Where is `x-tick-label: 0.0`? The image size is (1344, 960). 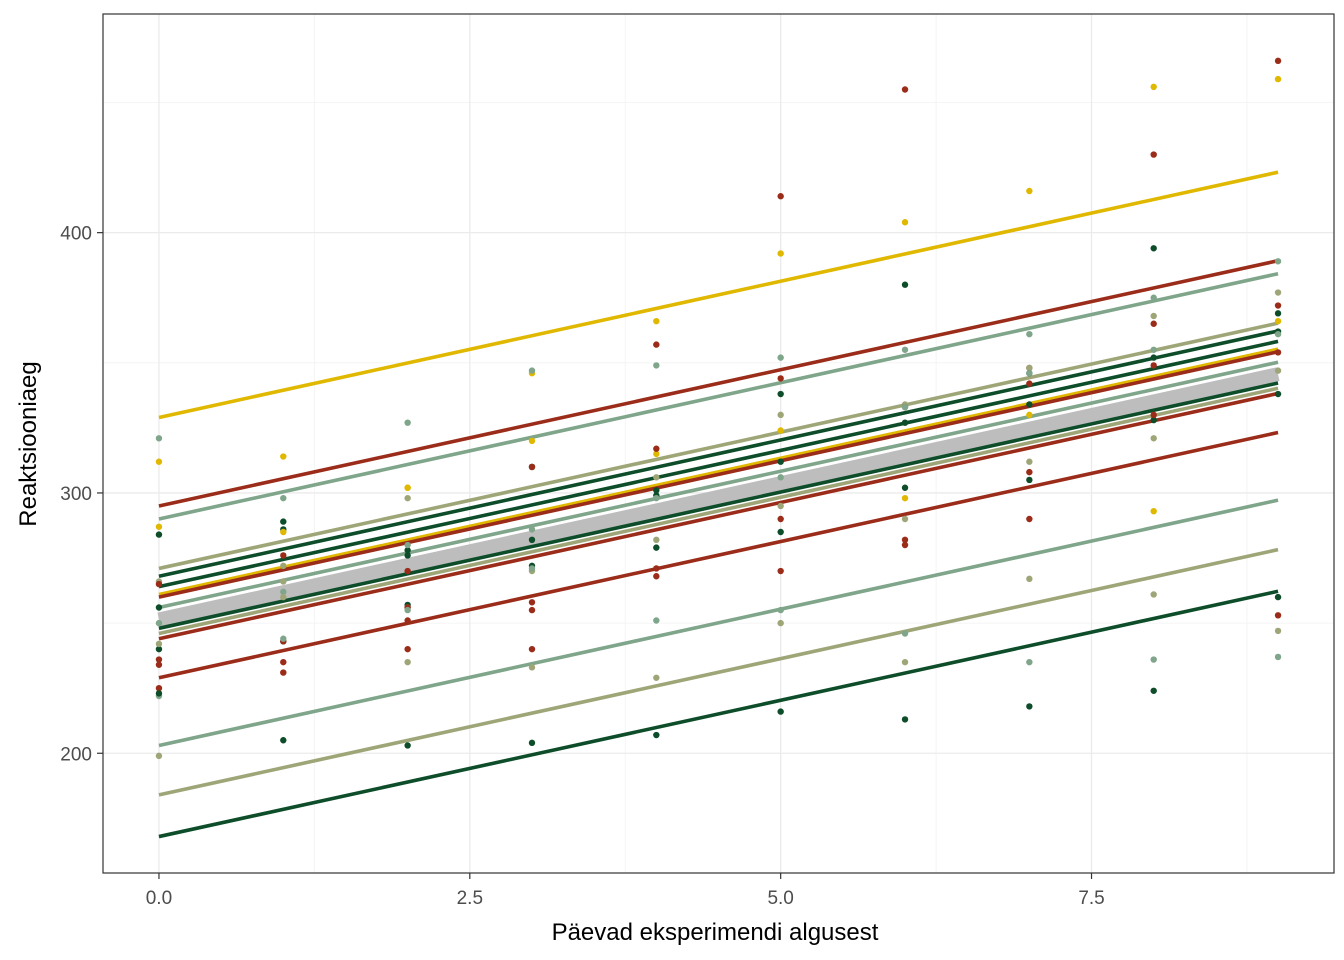 x-tick-label: 0.0 is located at coordinates (159, 898).